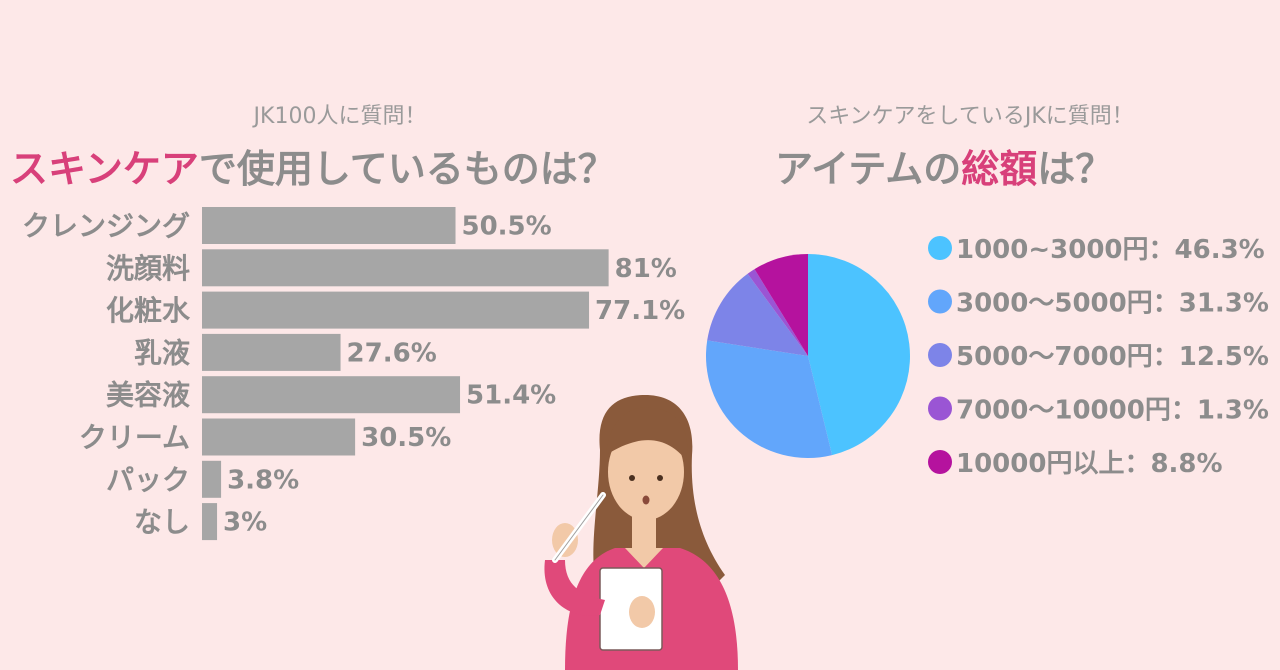 This screenshot has height=670, width=1280. I want to click on left-title-rest: で使用しているものは？, so click(407, 169).